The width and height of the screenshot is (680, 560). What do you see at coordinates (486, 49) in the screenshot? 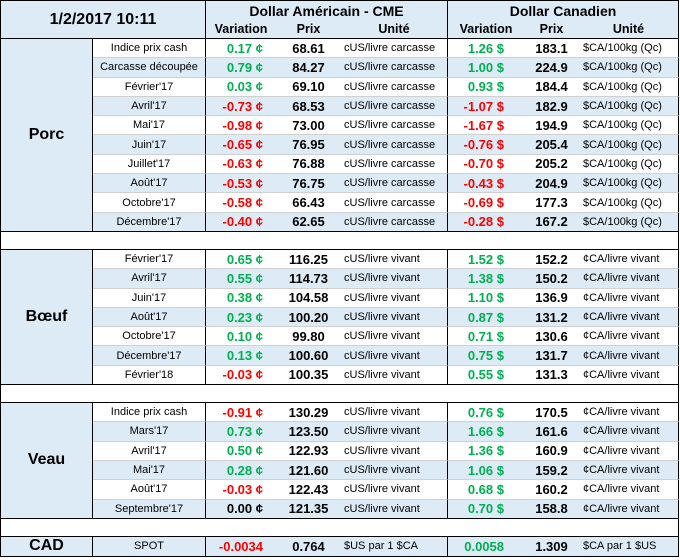
I see `ca-variation: 1.26 $` at bounding box center [486, 49].